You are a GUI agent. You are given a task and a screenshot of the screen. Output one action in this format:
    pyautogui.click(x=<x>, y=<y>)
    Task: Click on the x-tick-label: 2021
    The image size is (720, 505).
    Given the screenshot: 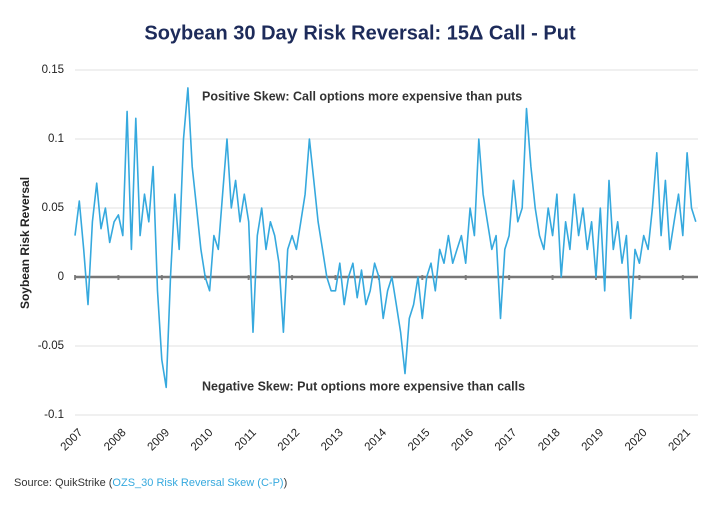 What is the action you would take?
    pyautogui.click(x=679, y=440)
    